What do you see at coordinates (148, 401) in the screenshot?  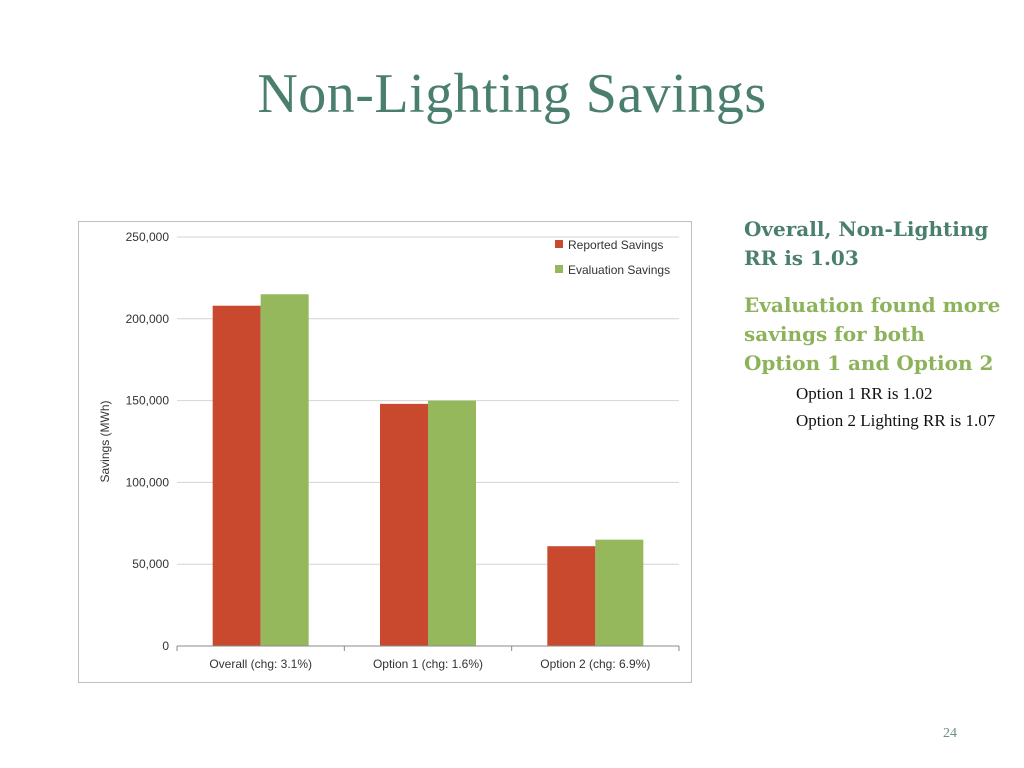 I see `y-tick-label: 150,000` at bounding box center [148, 401].